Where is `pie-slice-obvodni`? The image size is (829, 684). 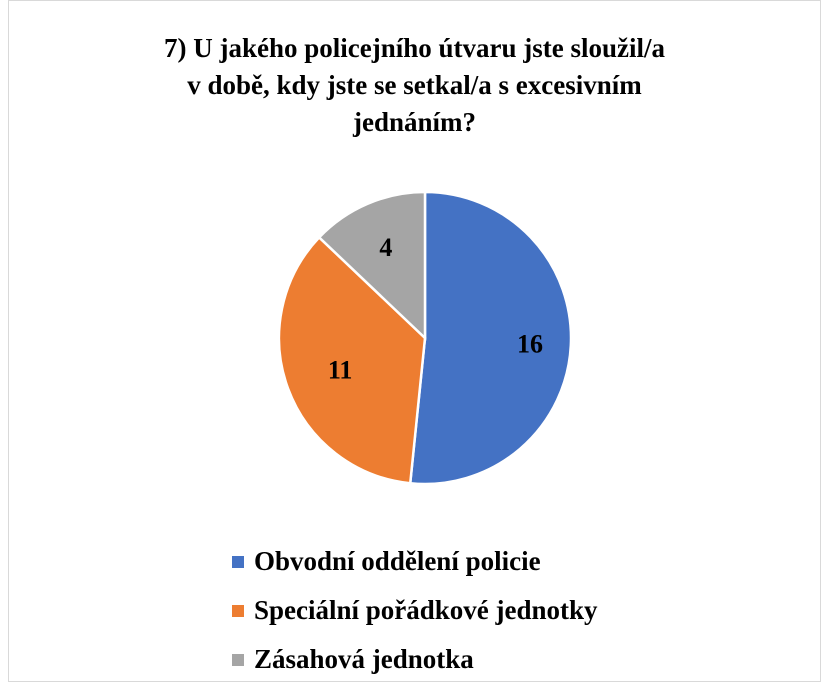
pie-slice-obvodni is located at coordinates (490, 338).